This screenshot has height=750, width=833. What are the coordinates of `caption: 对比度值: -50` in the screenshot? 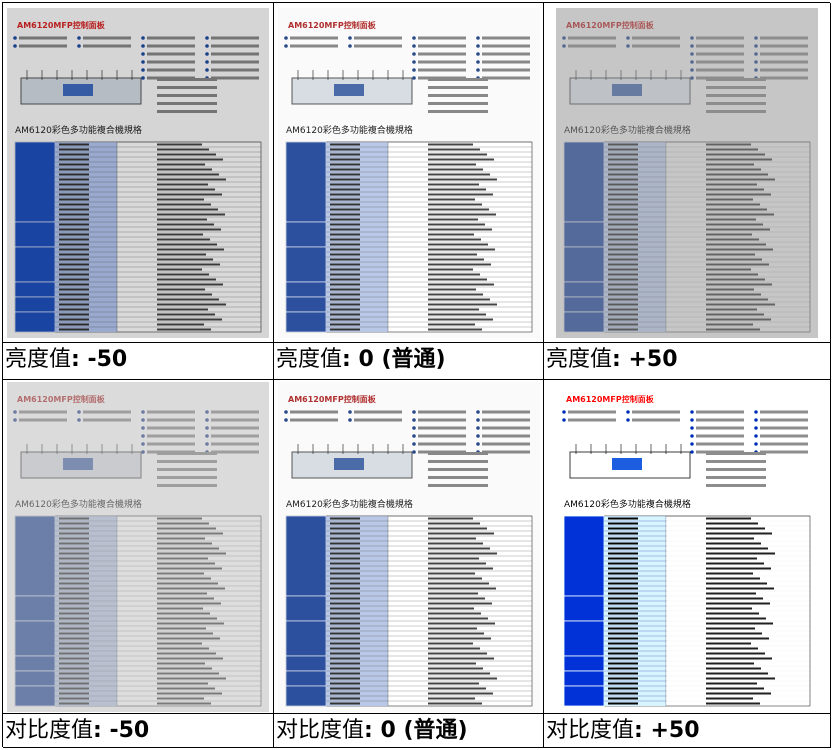 It's located at (138, 731).